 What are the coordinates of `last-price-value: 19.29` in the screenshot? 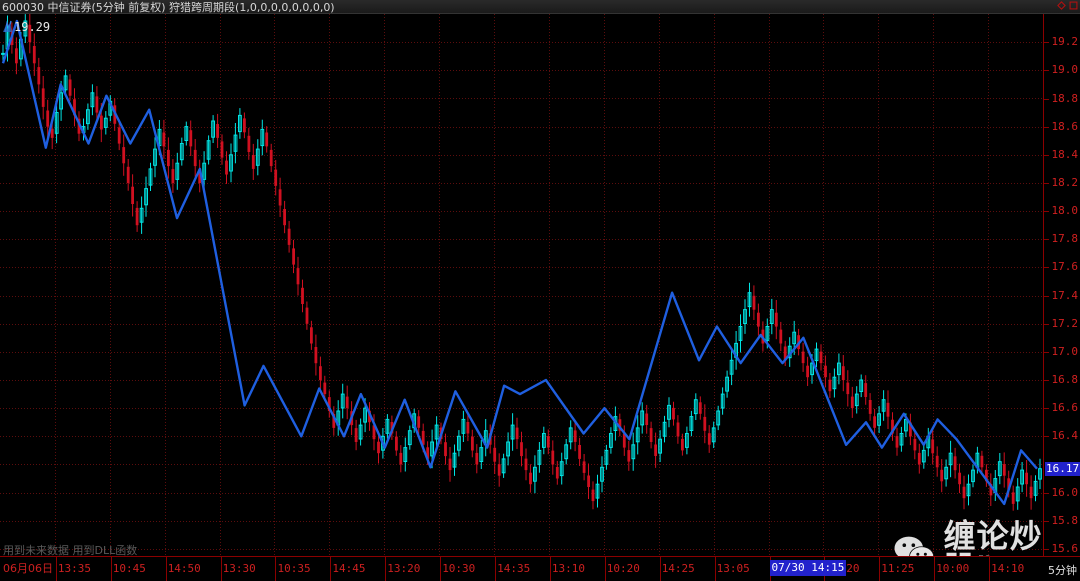 It's located at (32, 27).